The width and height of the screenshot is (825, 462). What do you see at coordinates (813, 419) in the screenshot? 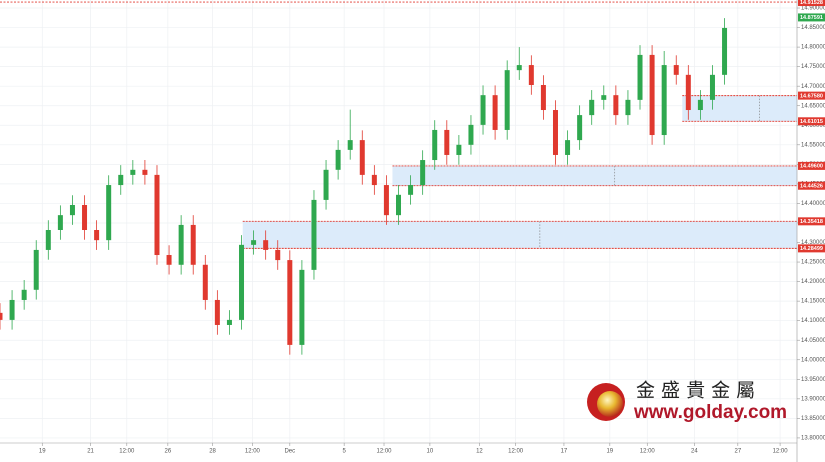
I see `y-tick-label: 13.85000` at bounding box center [813, 419].